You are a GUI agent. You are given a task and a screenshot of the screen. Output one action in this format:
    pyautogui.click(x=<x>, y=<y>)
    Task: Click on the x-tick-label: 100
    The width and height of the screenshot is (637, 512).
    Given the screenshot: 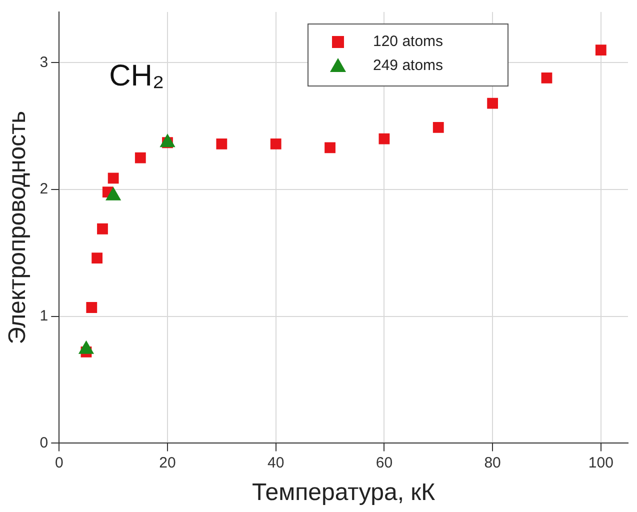 What is the action you would take?
    pyautogui.click(x=601, y=463)
    